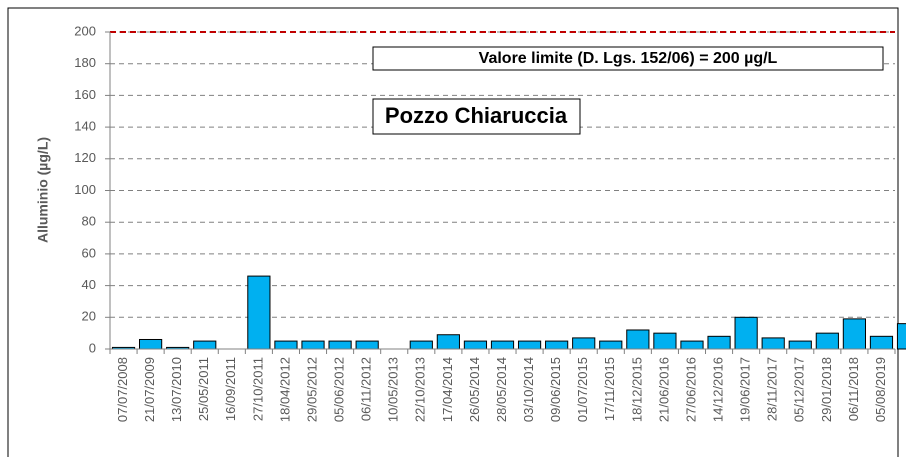 The height and width of the screenshot is (457, 906). What do you see at coordinates (853, 389) in the screenshot?
I see `x-tick-label: 06/11/2018` at bounding box center [853, 389].